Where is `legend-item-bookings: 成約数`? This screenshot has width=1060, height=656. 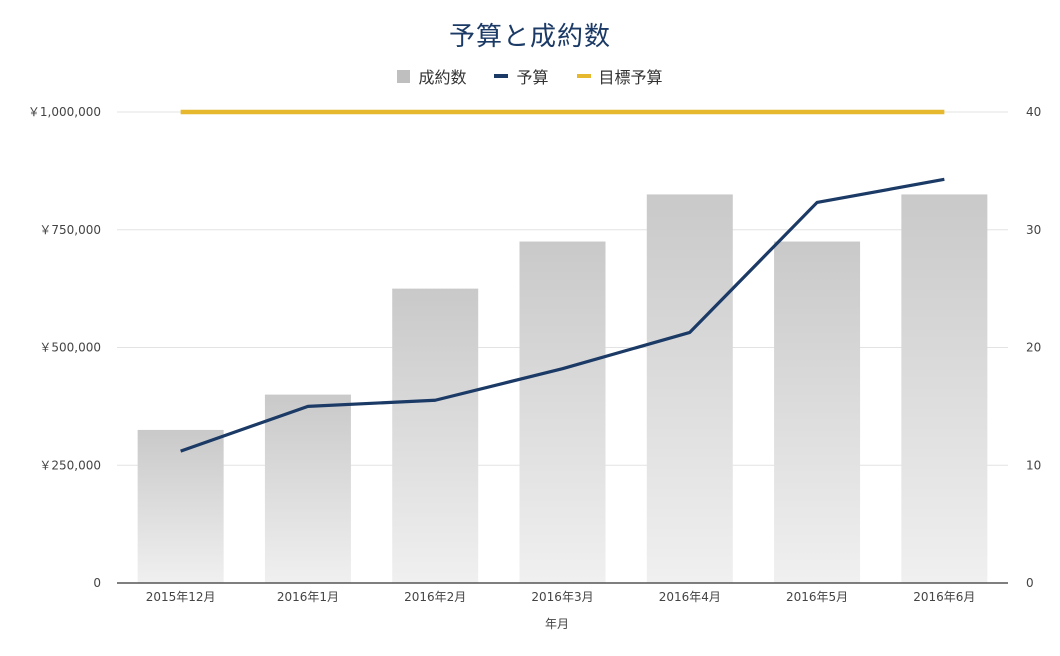 legend-item-bookings: 成約数 is located at coordinates (431, 76).